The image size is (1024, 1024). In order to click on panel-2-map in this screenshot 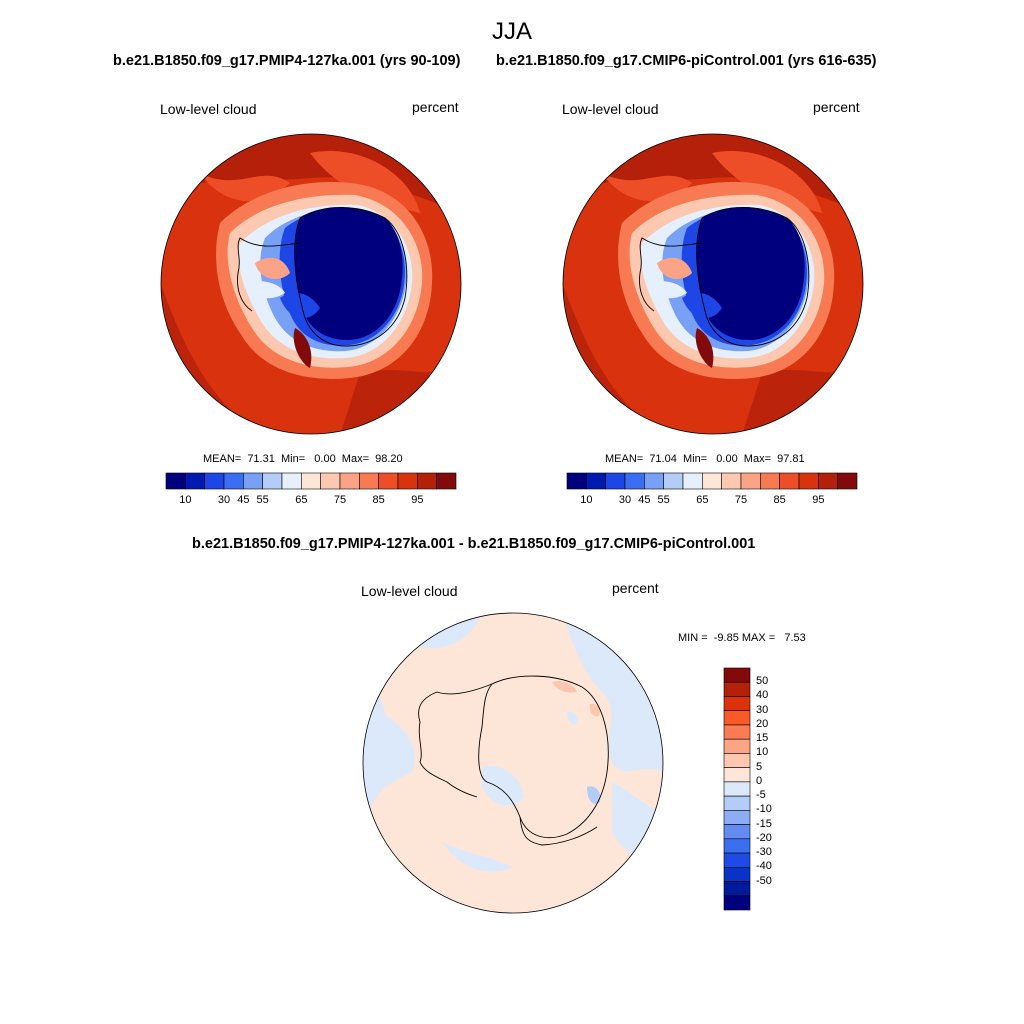, I will do `click(713, 284)`.